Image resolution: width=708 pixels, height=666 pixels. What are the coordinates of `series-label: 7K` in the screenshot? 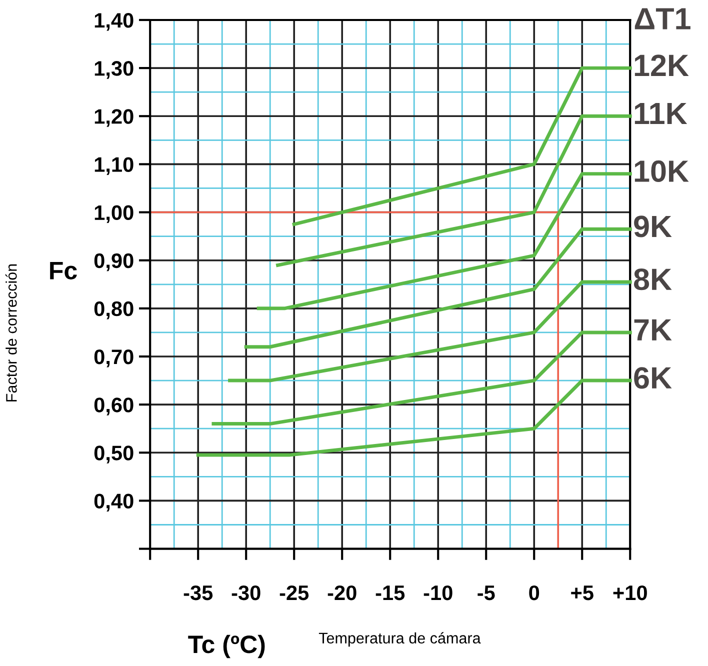 It's located at (653, 329).